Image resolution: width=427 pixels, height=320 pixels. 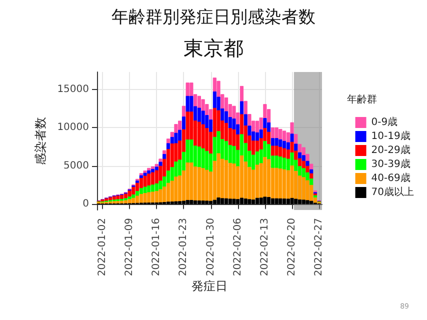 I want to click on y-tick-label: 15000, so click(x=73, y=90).